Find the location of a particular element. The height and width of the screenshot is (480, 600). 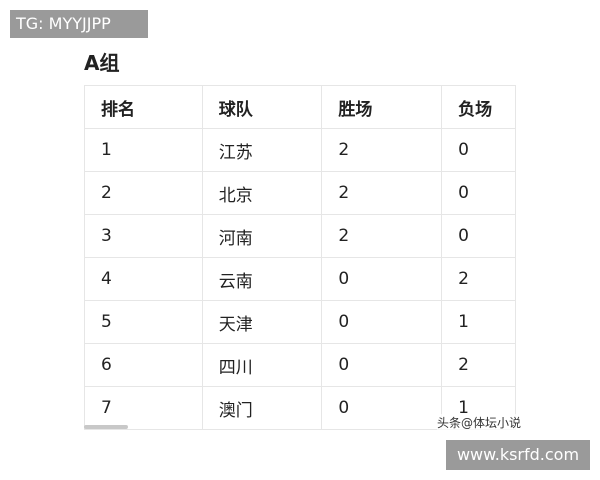

watermark: TG: MYYJJPP is located at coordinates (79, 24).